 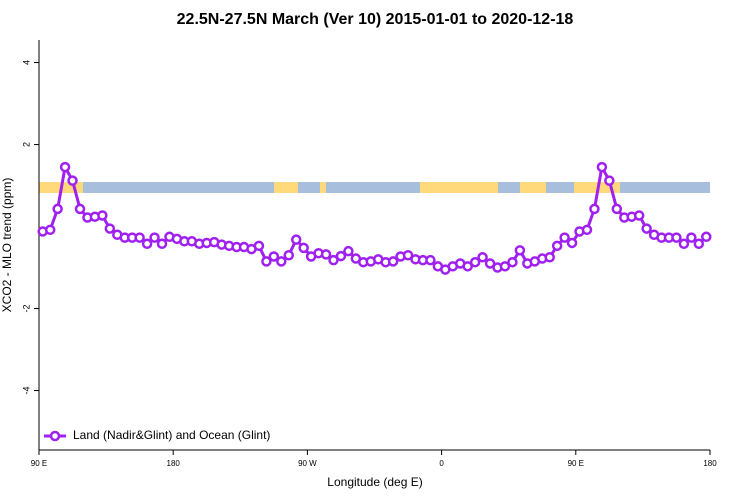 I want to click on y-tick-label: 2, so click(x=26, y=144).